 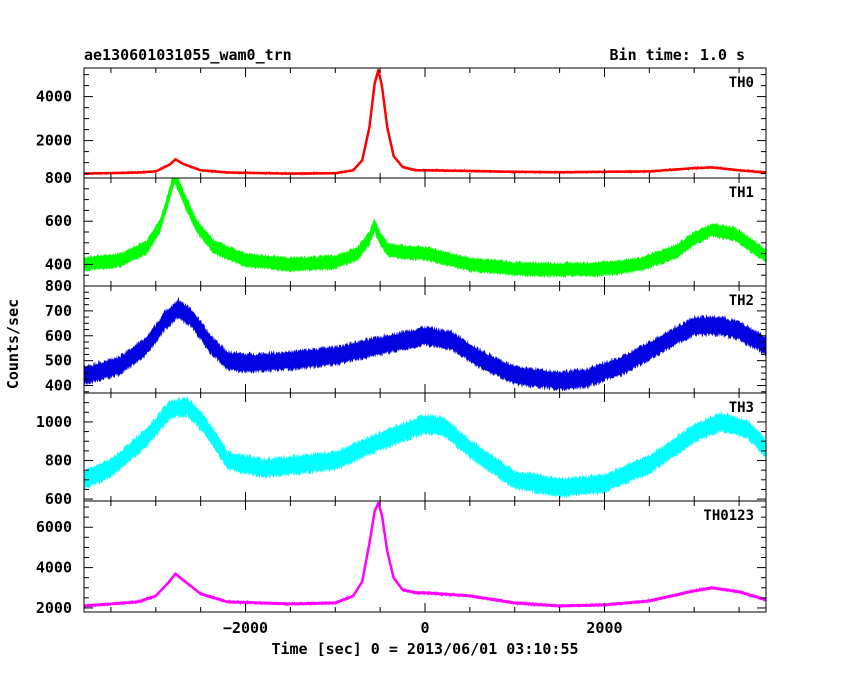 I want to click on panel-th0: 2000 4000 TH0, so click(x=401, y=123).